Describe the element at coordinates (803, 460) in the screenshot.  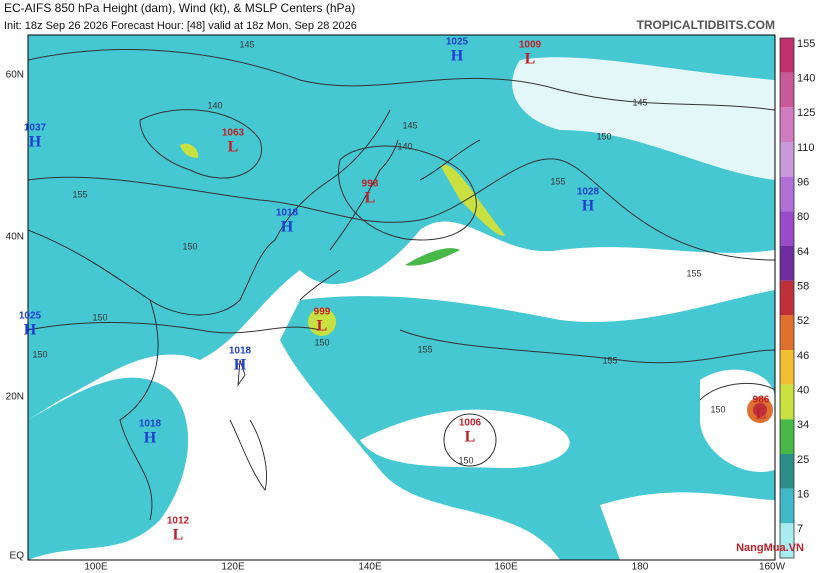
I see `colorbar-label: 25` at that location.